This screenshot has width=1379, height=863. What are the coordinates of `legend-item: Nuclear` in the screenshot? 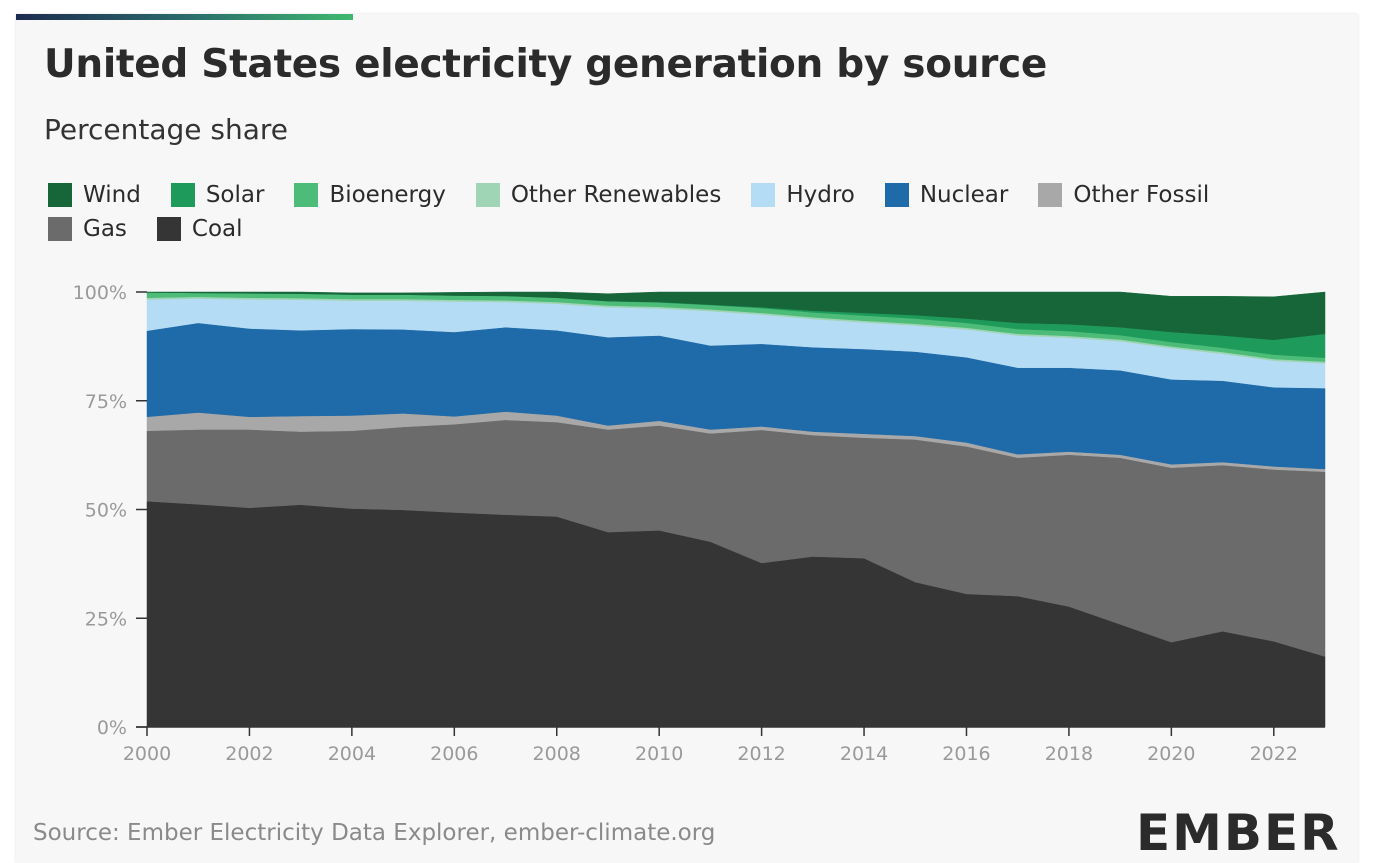 It's located at (946, 195).